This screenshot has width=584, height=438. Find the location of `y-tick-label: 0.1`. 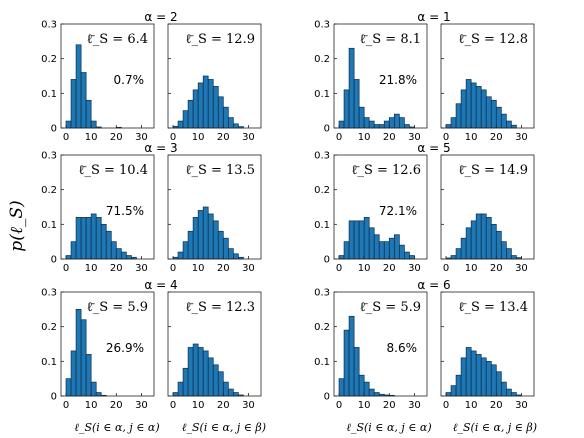

y-tick-label: 0.1 is located at coordinates (49, 94).